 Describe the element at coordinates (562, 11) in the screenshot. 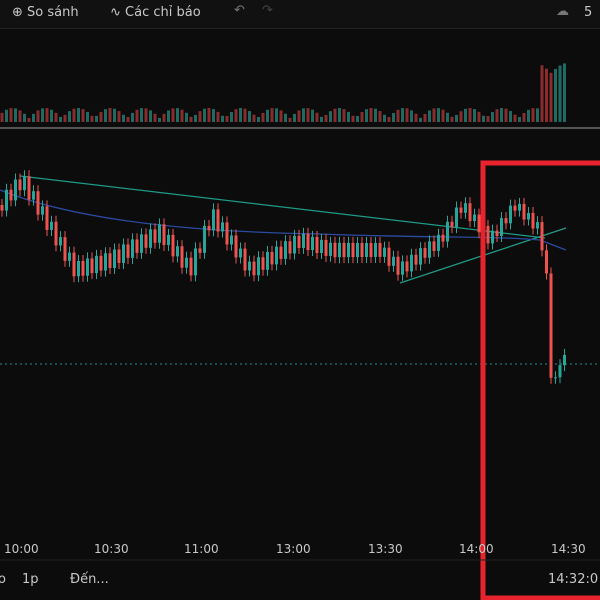

I see `cloud-icon: ☁` at that location.